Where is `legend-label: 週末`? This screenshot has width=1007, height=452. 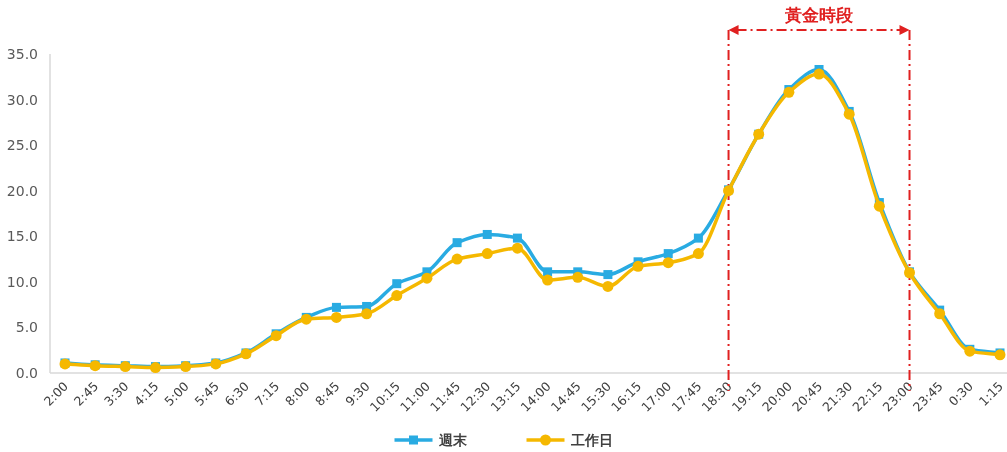
legend-label: 週末 is located at coordinates (452, 440).